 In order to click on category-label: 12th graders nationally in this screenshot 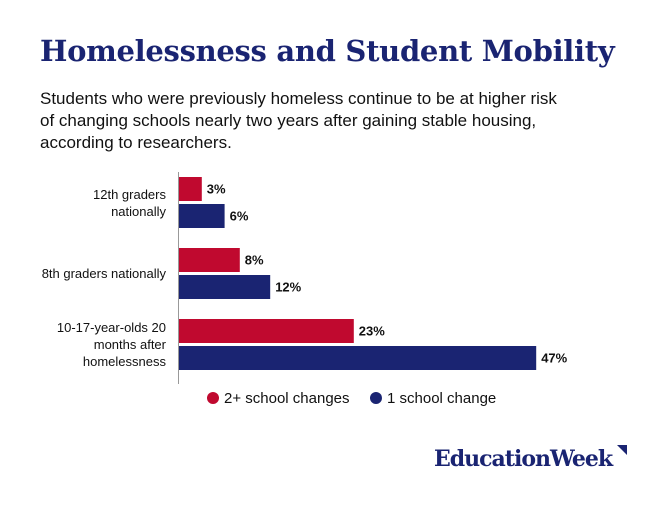, I will do `click(129, 202)`.